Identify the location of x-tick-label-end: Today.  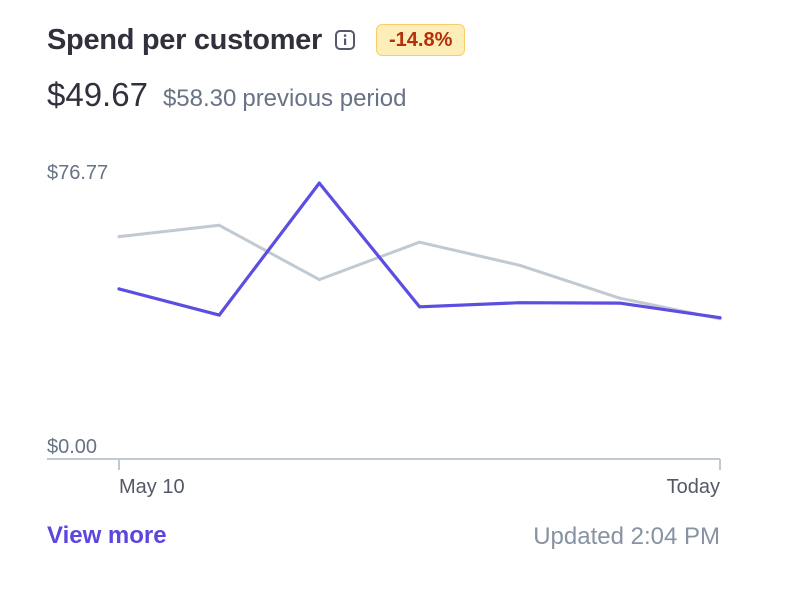
(693, 487).